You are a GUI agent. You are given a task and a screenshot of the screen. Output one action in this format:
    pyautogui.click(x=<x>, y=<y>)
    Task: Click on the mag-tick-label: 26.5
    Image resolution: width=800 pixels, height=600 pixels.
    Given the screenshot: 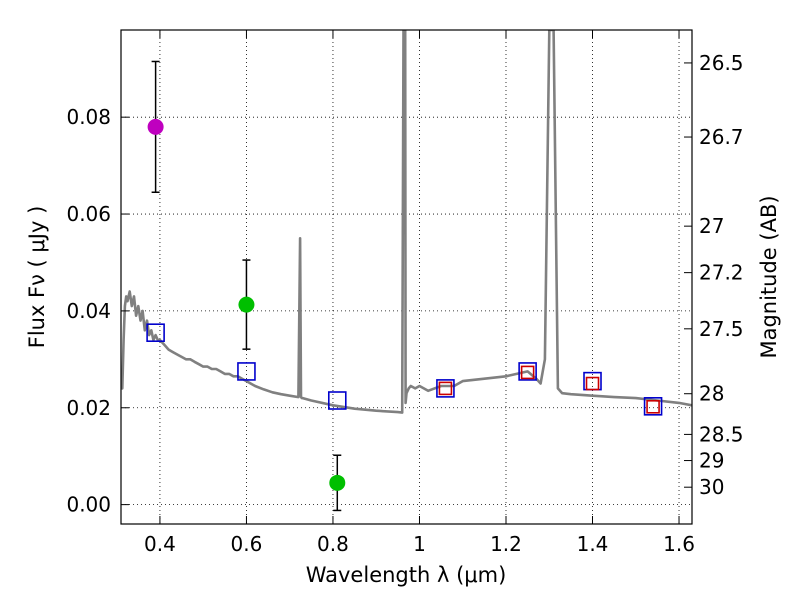 What is the action you would take?
    pyautogui.click(x=721, y=63)
    